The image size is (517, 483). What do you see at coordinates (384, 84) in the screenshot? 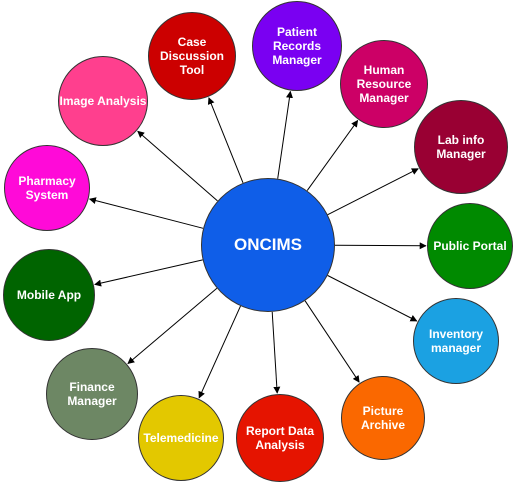
I see `node-human-resource-manager: Human Resource Manager` at bounding box center [384, 84].